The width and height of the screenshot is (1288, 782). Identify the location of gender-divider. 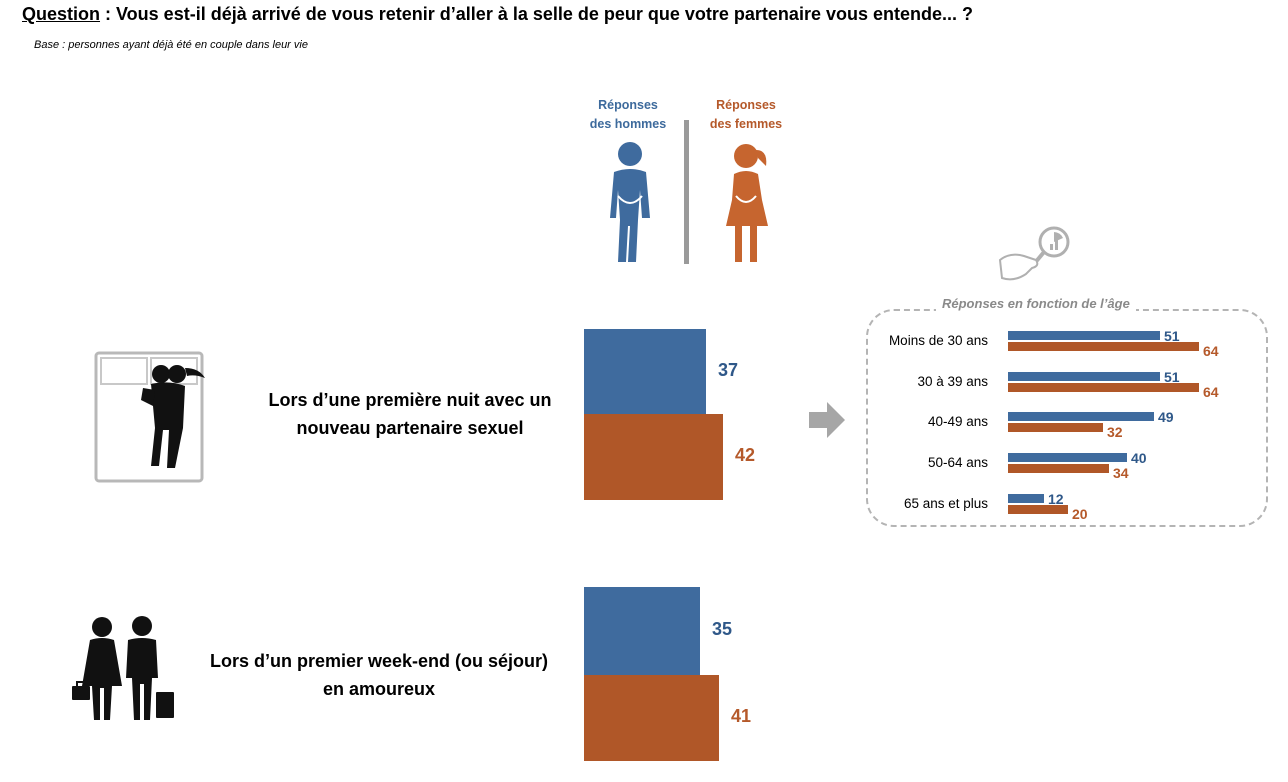
(686, 192).